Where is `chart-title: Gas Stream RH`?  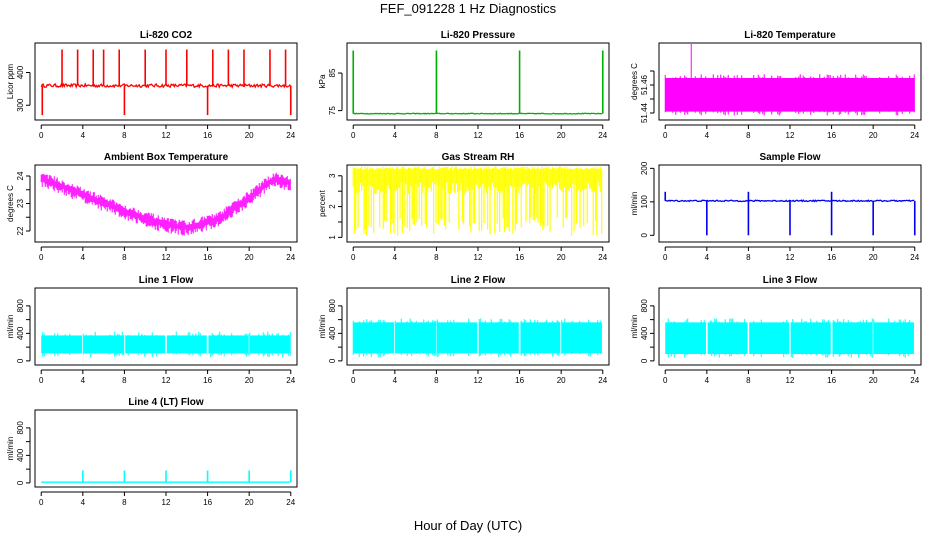
chart-title: Gas Stream RH is located at coordinates (478, 157).